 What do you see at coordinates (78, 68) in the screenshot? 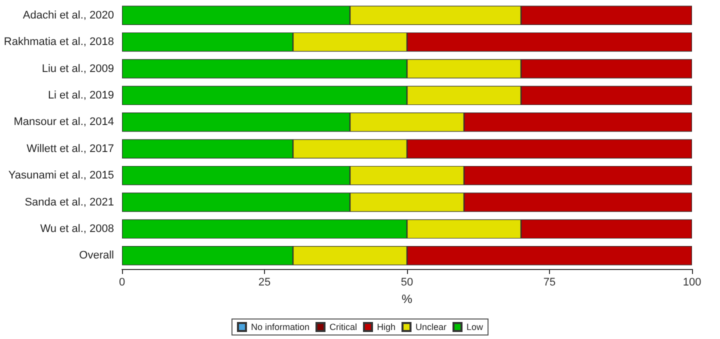
I see `y-tick-label: Liu et al., 2009` at bounding box center [78, 68].